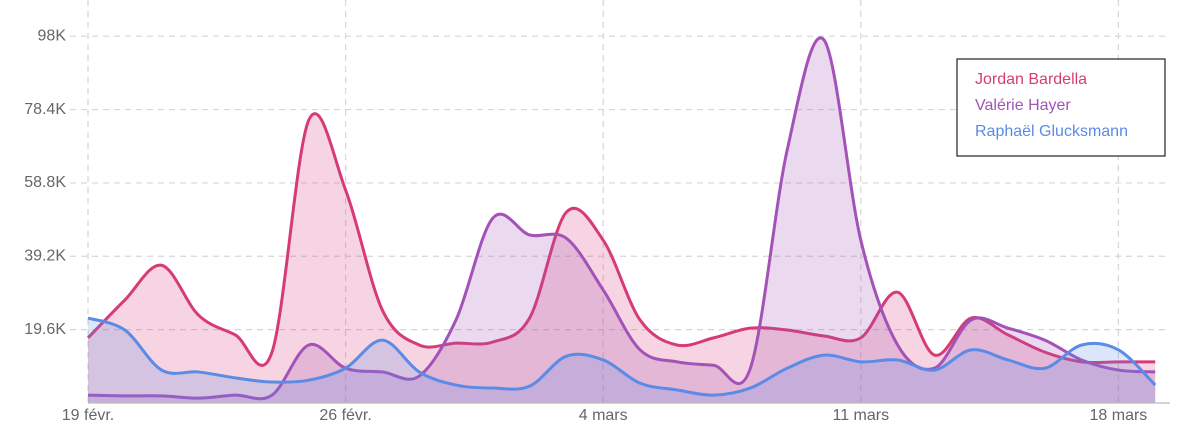 The height and width of the screenshot is (429, 1196). I want to click on x-tick-label: 4 mars, so click(603, 415).